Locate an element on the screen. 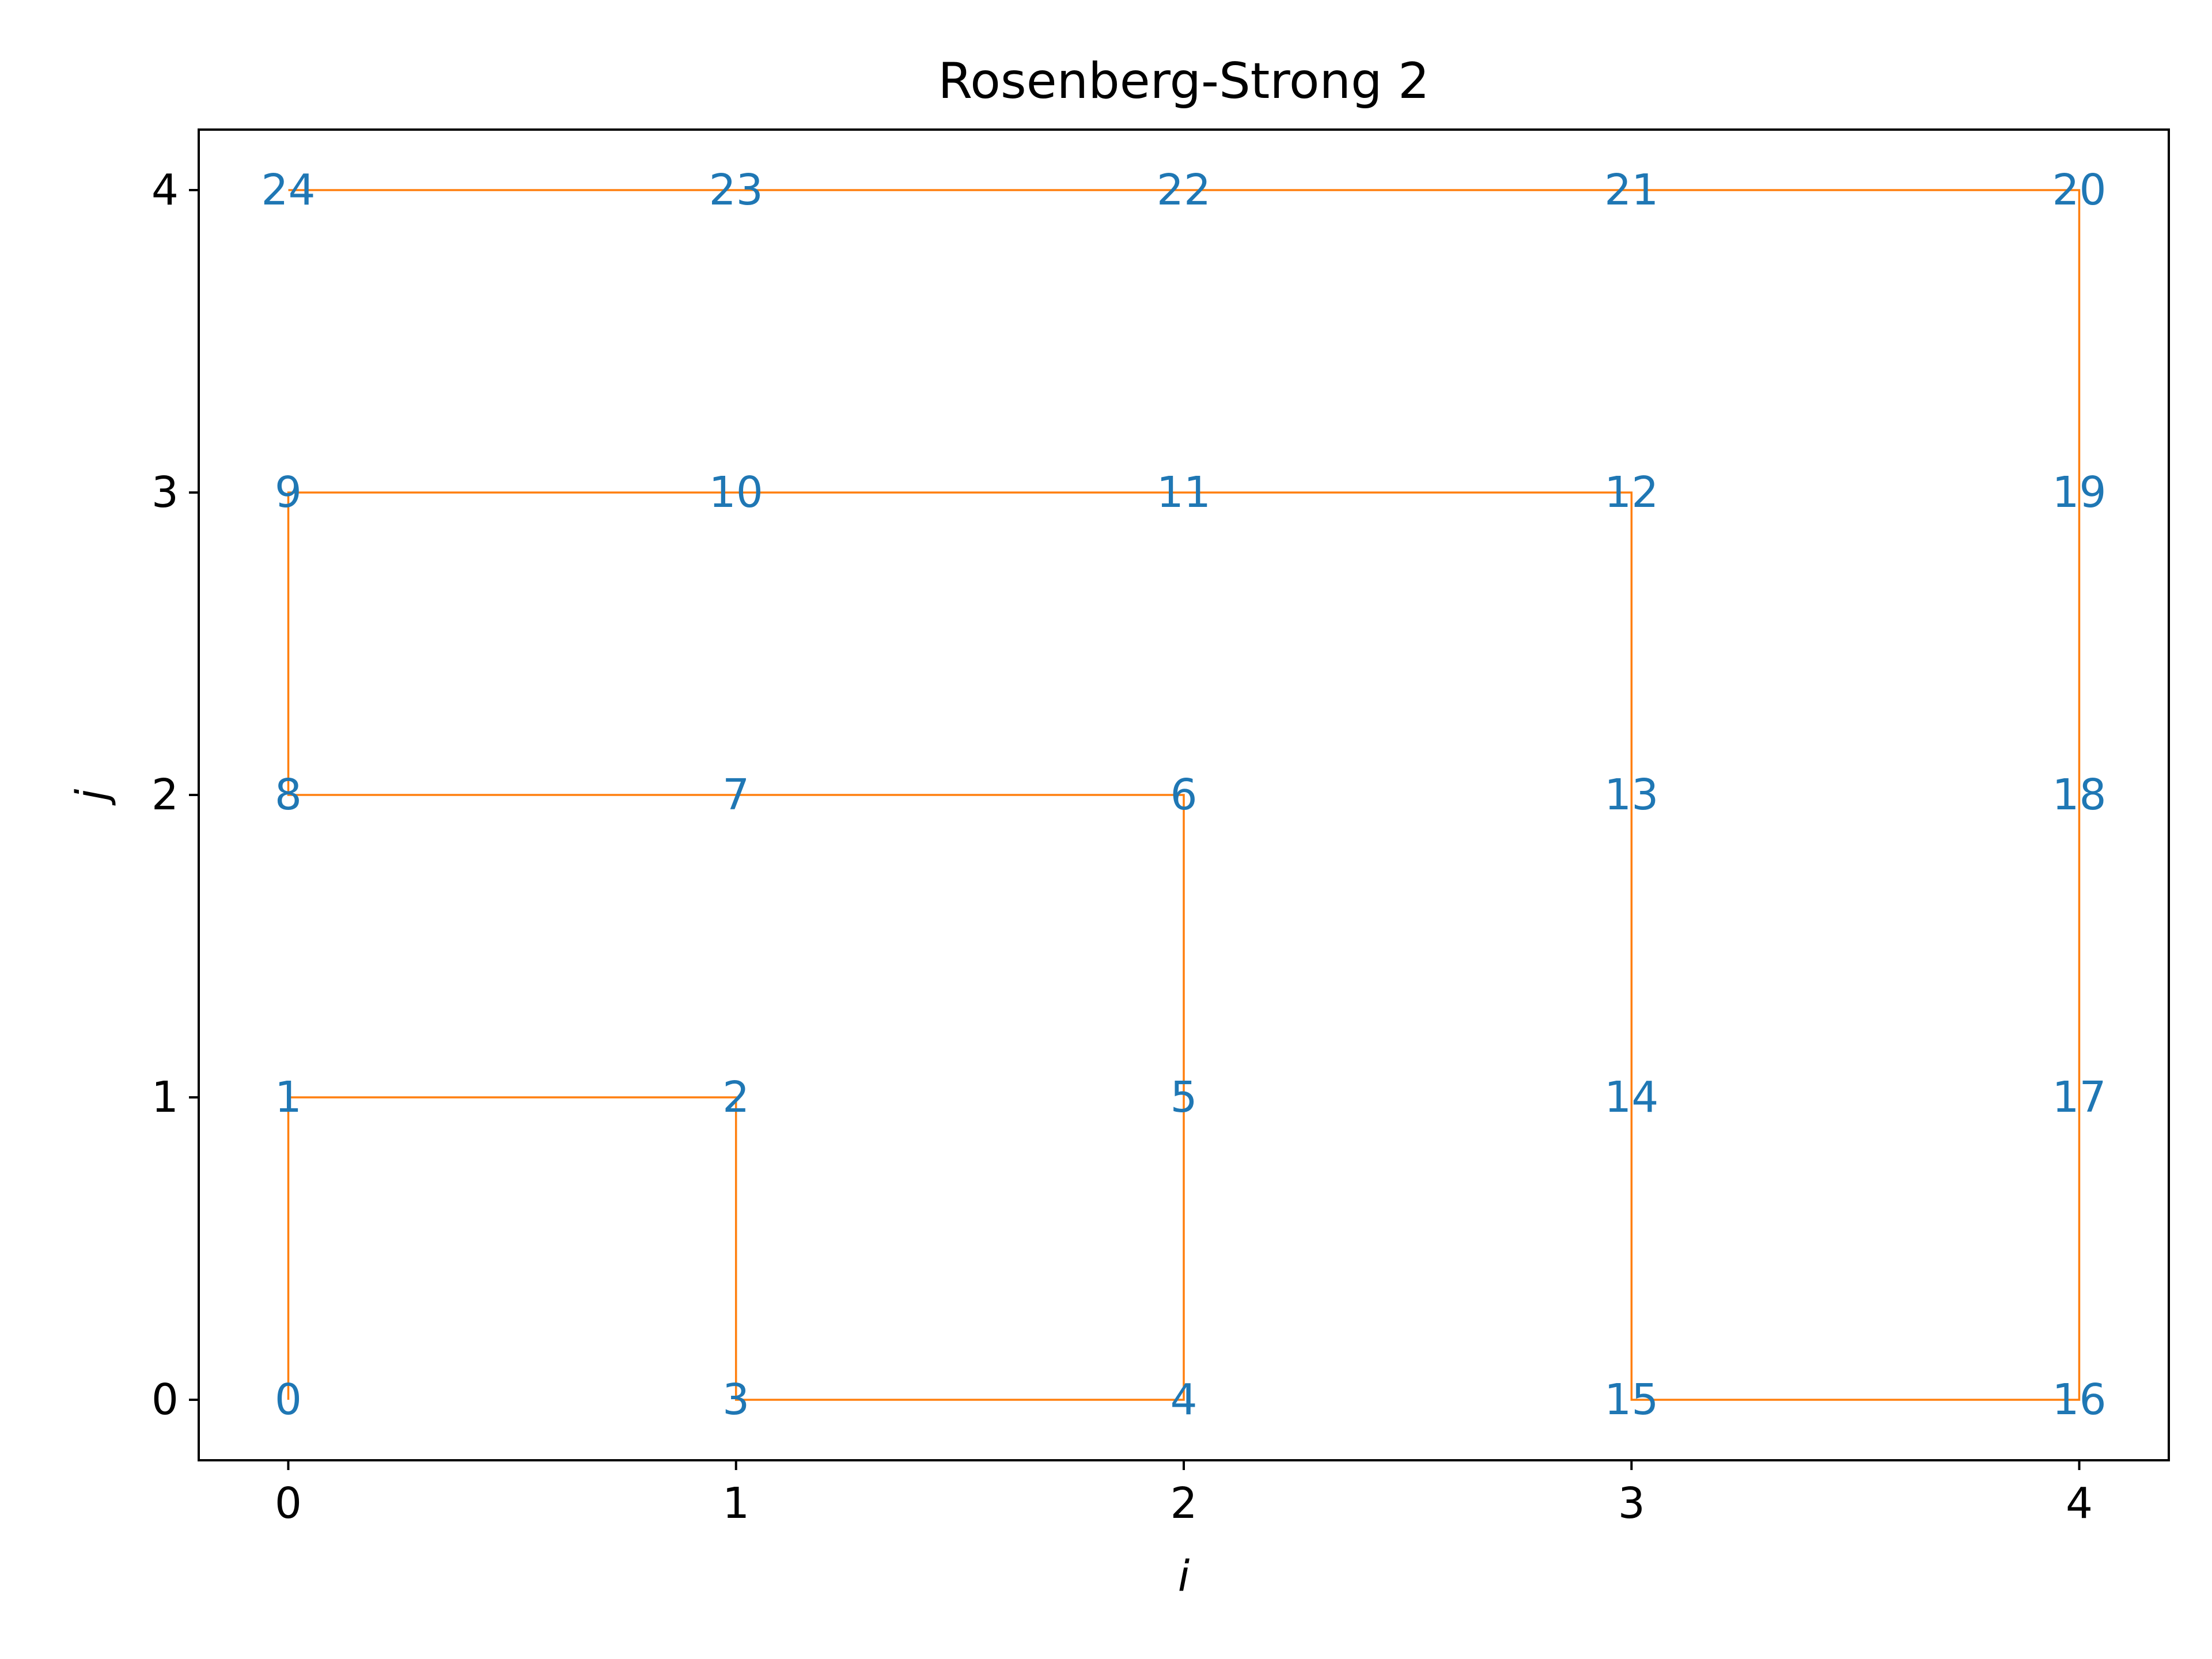 The height and width of the screenshot is (1659, 2212). y-tick-label-2: 2 is located at coordinates (165, 795).